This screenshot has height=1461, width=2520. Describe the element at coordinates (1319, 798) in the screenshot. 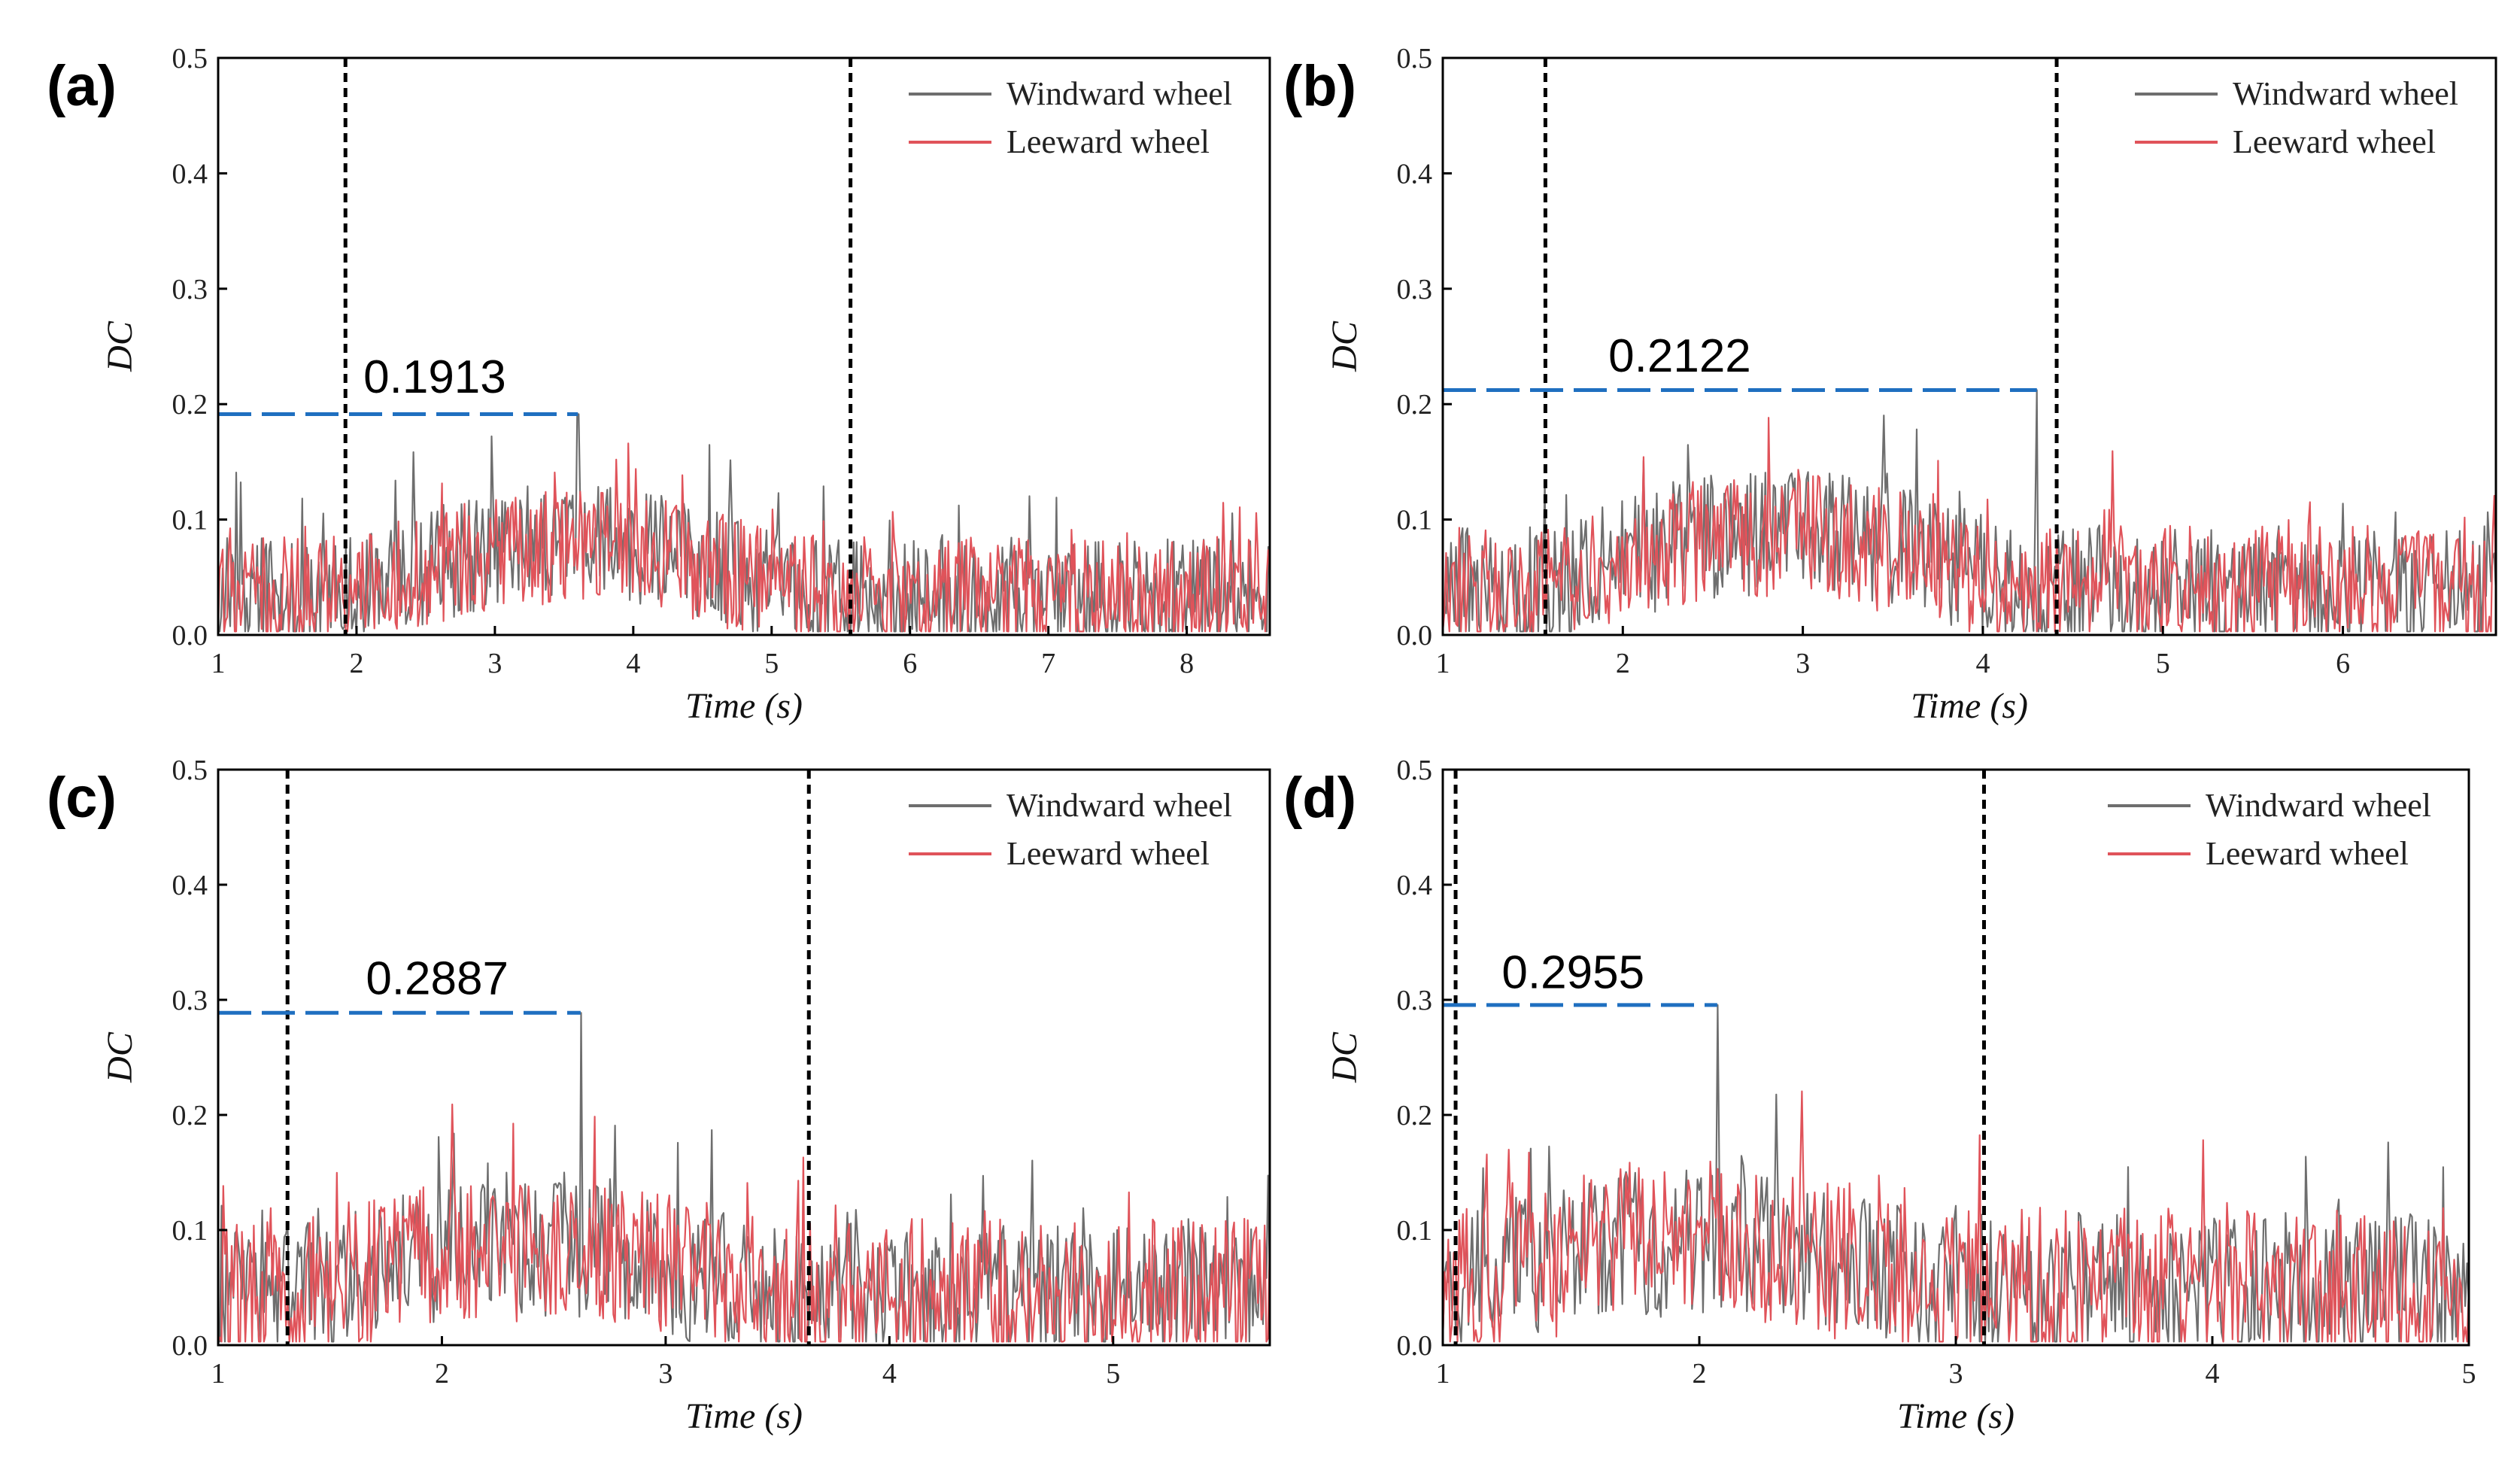

I see `panel-label: (d)` at that location.